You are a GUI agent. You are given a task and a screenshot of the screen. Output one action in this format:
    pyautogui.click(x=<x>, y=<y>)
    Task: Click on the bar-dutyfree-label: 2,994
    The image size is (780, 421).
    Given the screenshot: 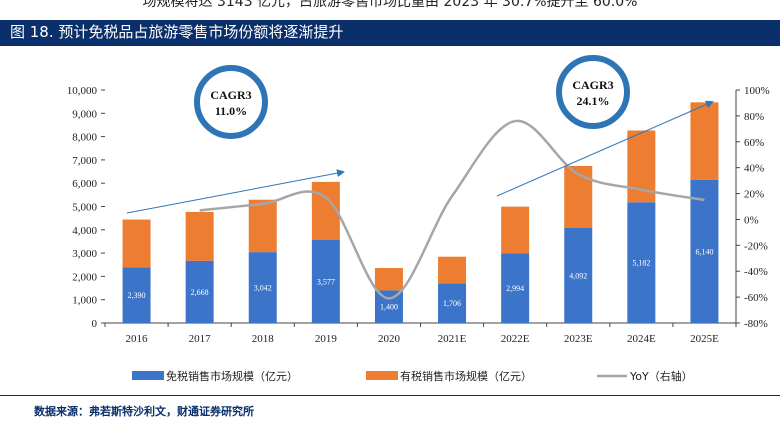 What is the action you would take?
    pyautogui.click(x=515, y=288)
    